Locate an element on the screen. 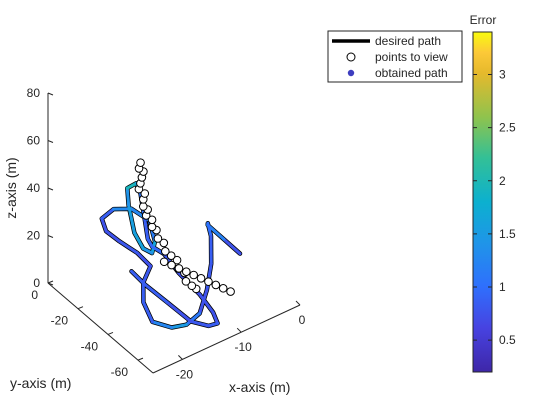  z-axis-label: z-axis (m) is located at coordinates (11, 187).